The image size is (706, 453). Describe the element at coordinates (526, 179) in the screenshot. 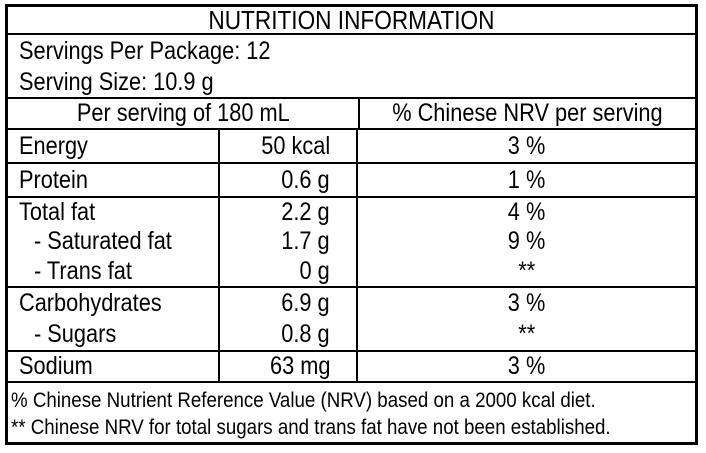

I see `nutrient-nrv: 1 %` at that location.